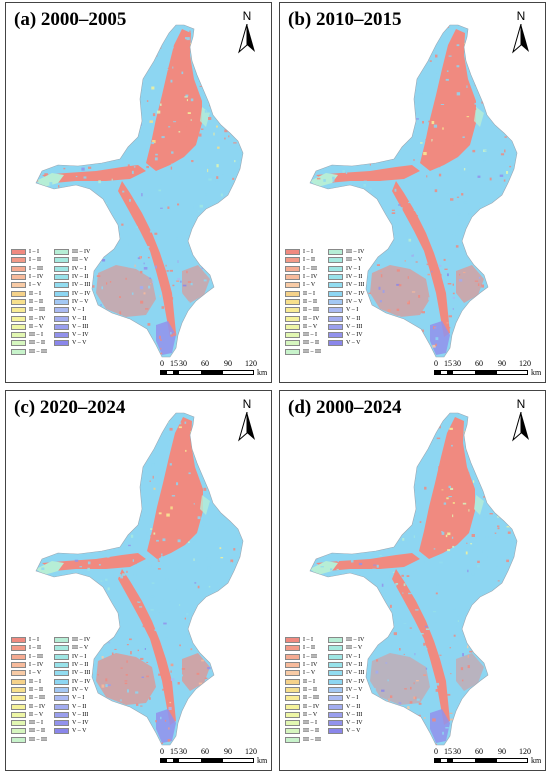 The width and height of the screenshot is (550, 774). I want to click on legend-label: III – III, so click(38, 351).